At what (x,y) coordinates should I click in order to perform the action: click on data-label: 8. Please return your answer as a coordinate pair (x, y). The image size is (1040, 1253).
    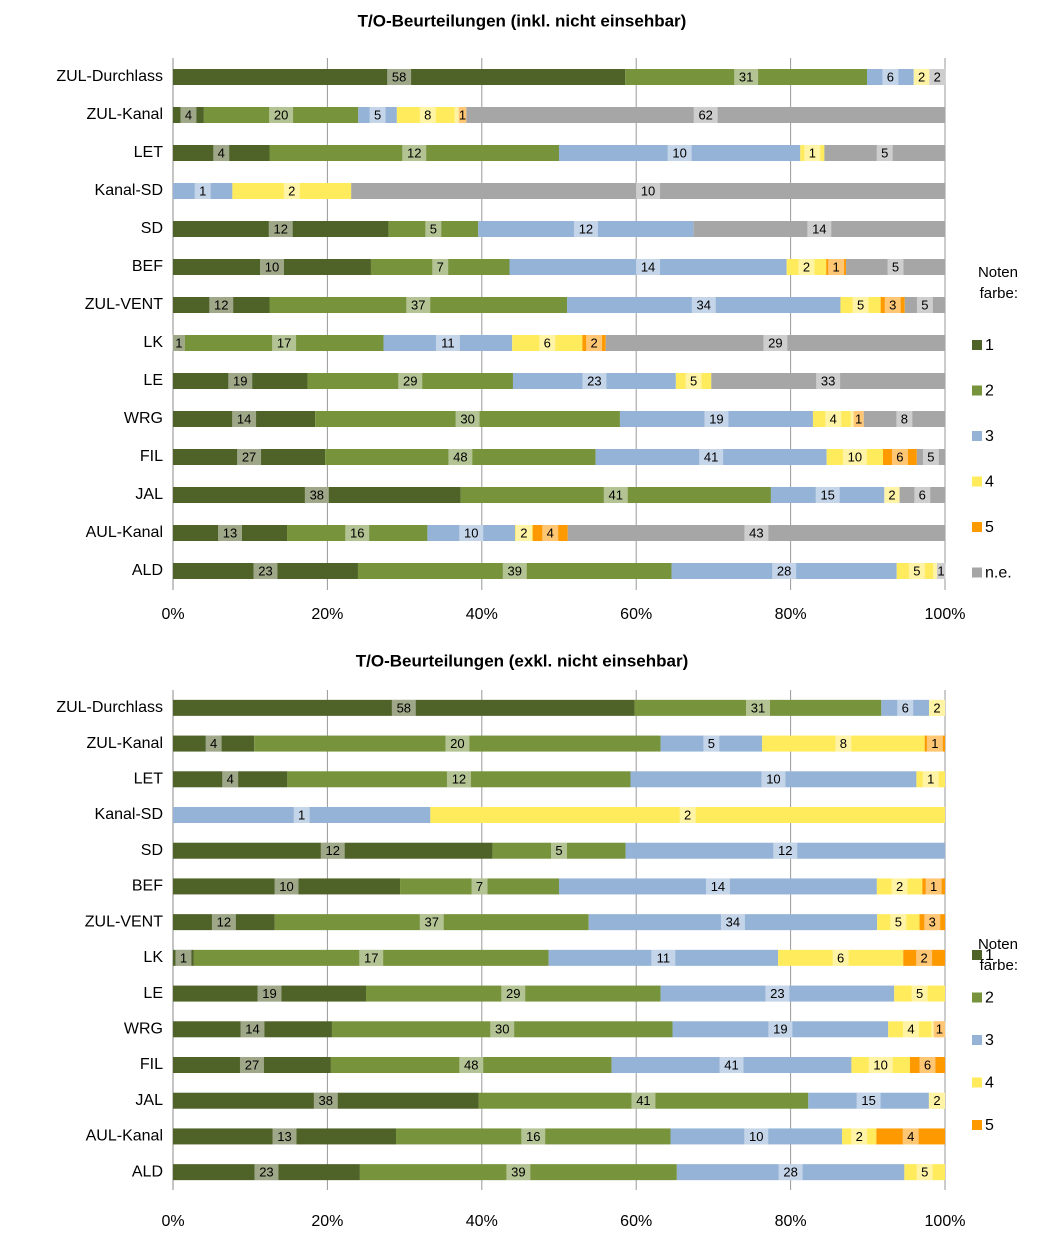
    Looking at the image, I should click on (904, 418).